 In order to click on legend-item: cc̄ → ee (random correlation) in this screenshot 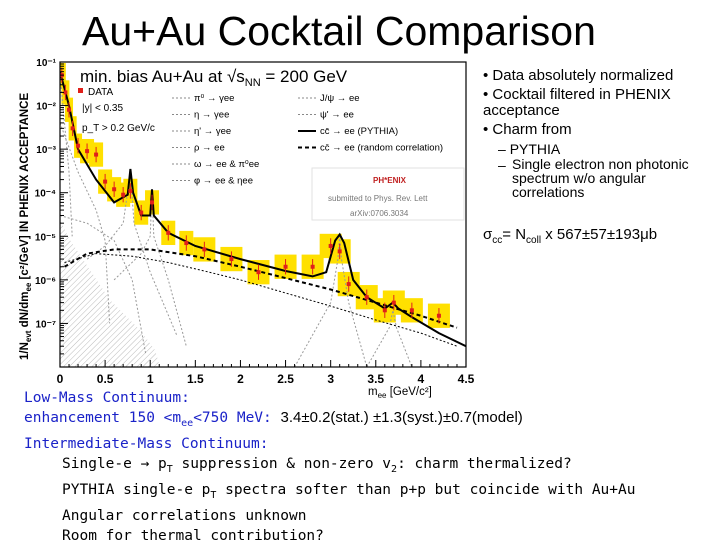, I will do `click(381, 148)`.